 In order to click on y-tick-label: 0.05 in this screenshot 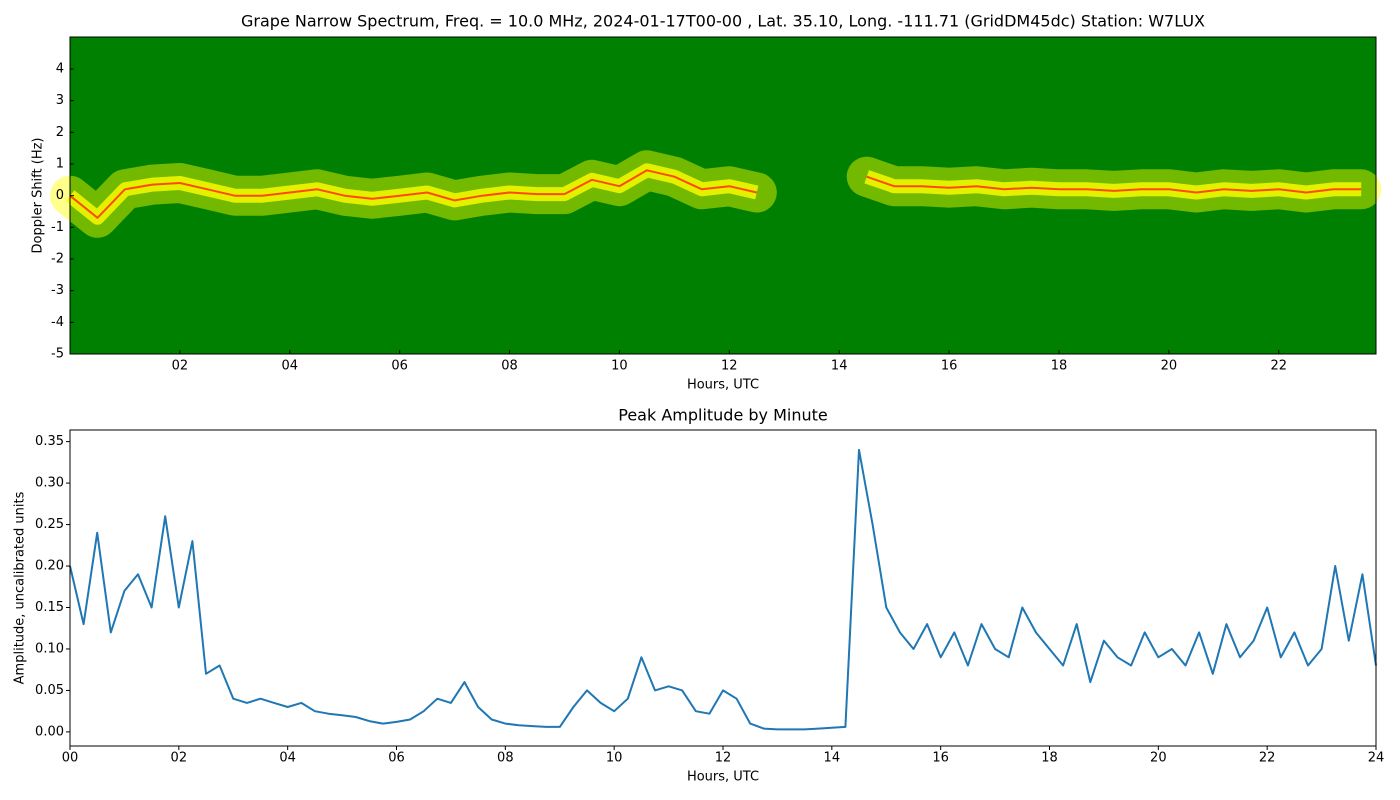, I will do `click(49, 690)`.